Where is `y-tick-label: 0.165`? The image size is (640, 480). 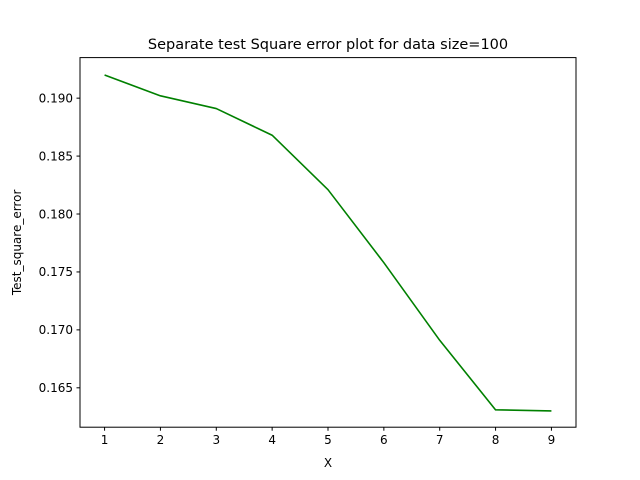
y-tick-label: 0.165 is located at coordinates (56, 388).